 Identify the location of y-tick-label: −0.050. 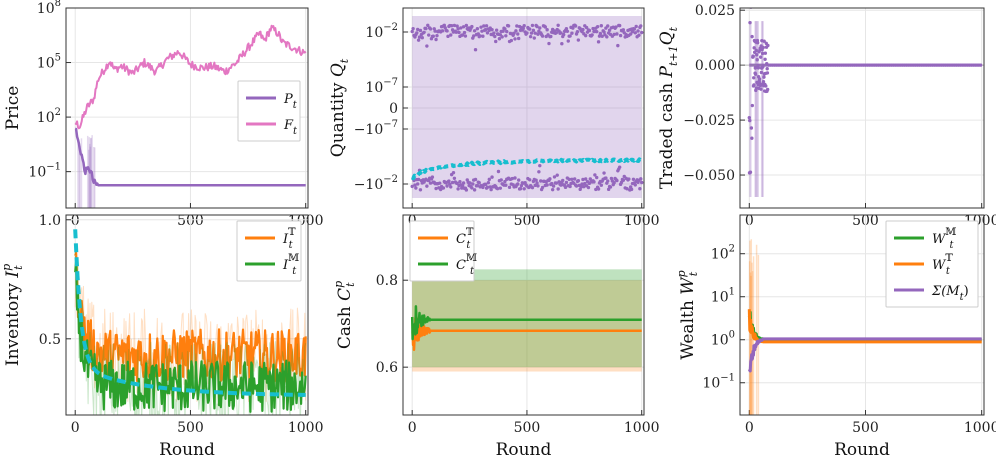
(709, 176).